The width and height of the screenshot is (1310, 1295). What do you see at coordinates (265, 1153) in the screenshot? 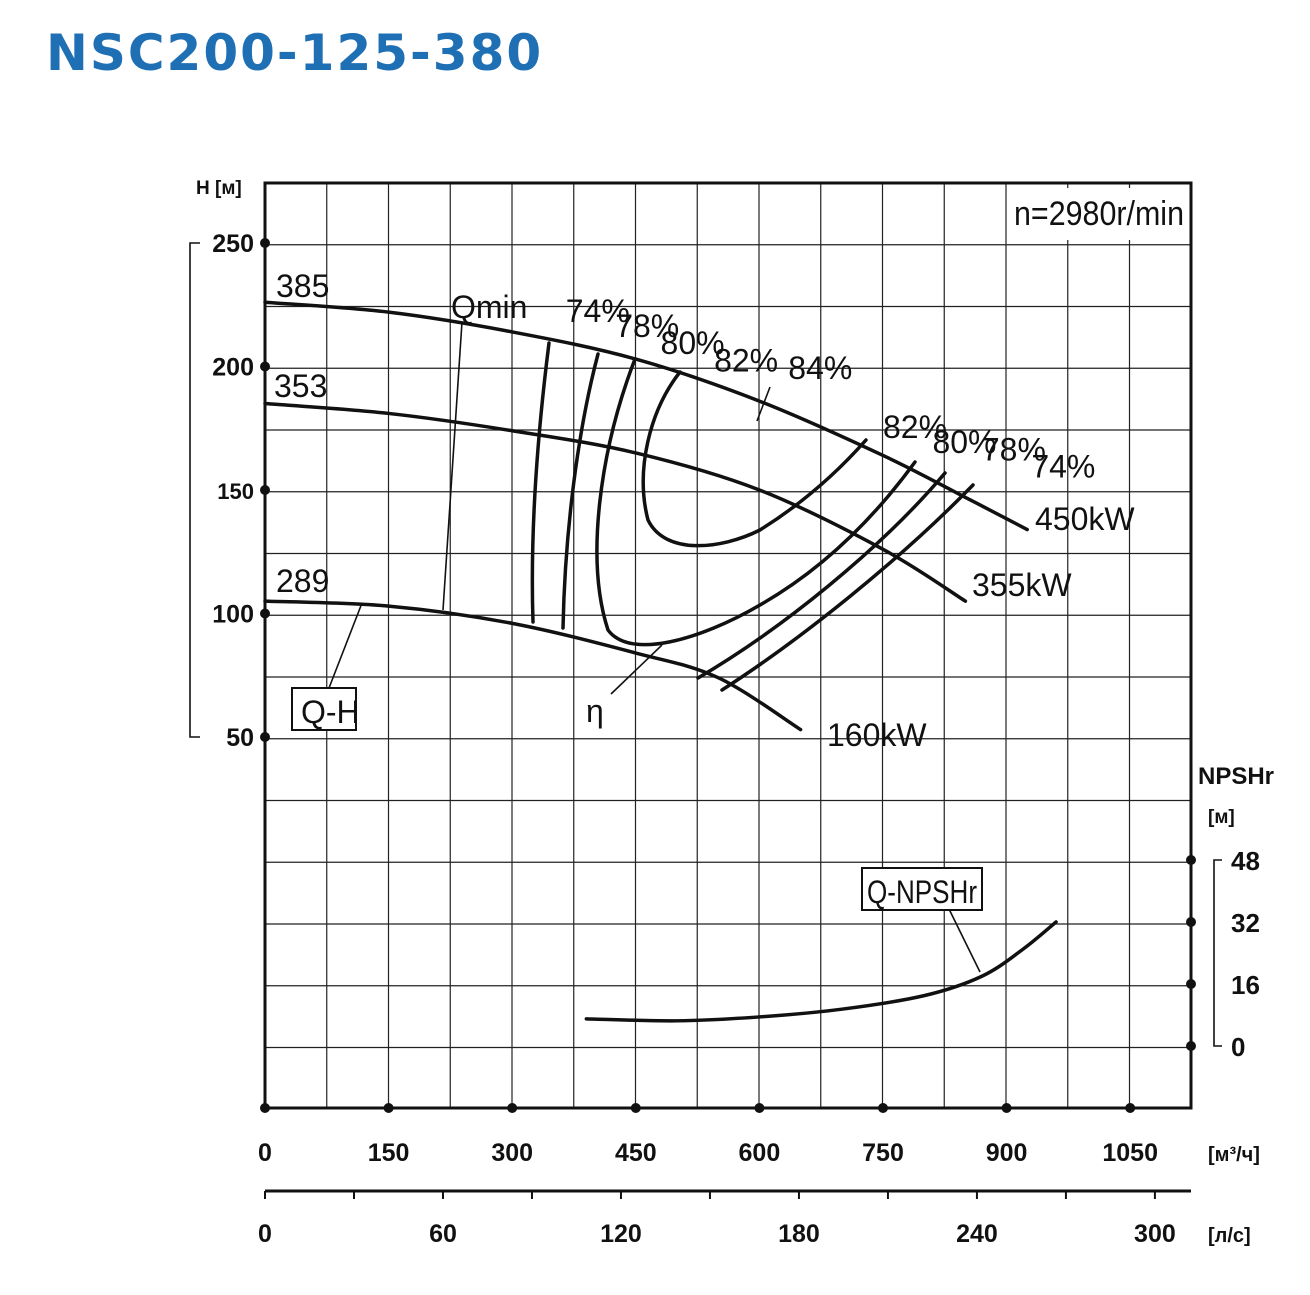
I see `flow-tick-label: 0` at bounding box center [265, 1153].